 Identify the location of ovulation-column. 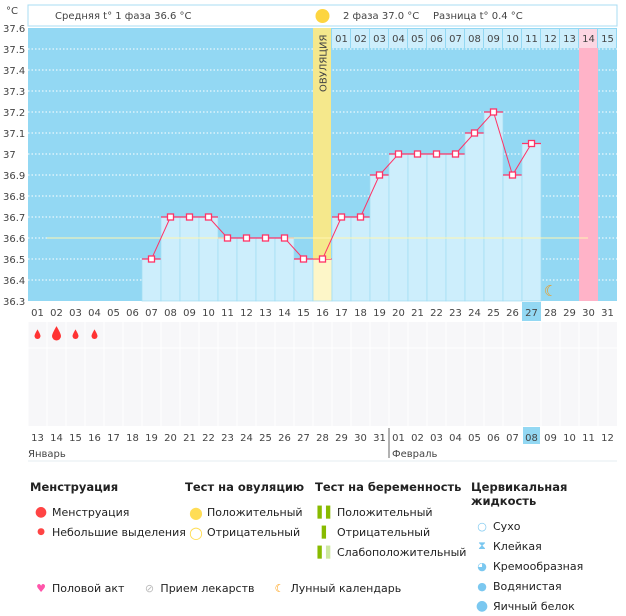
(322, 143).